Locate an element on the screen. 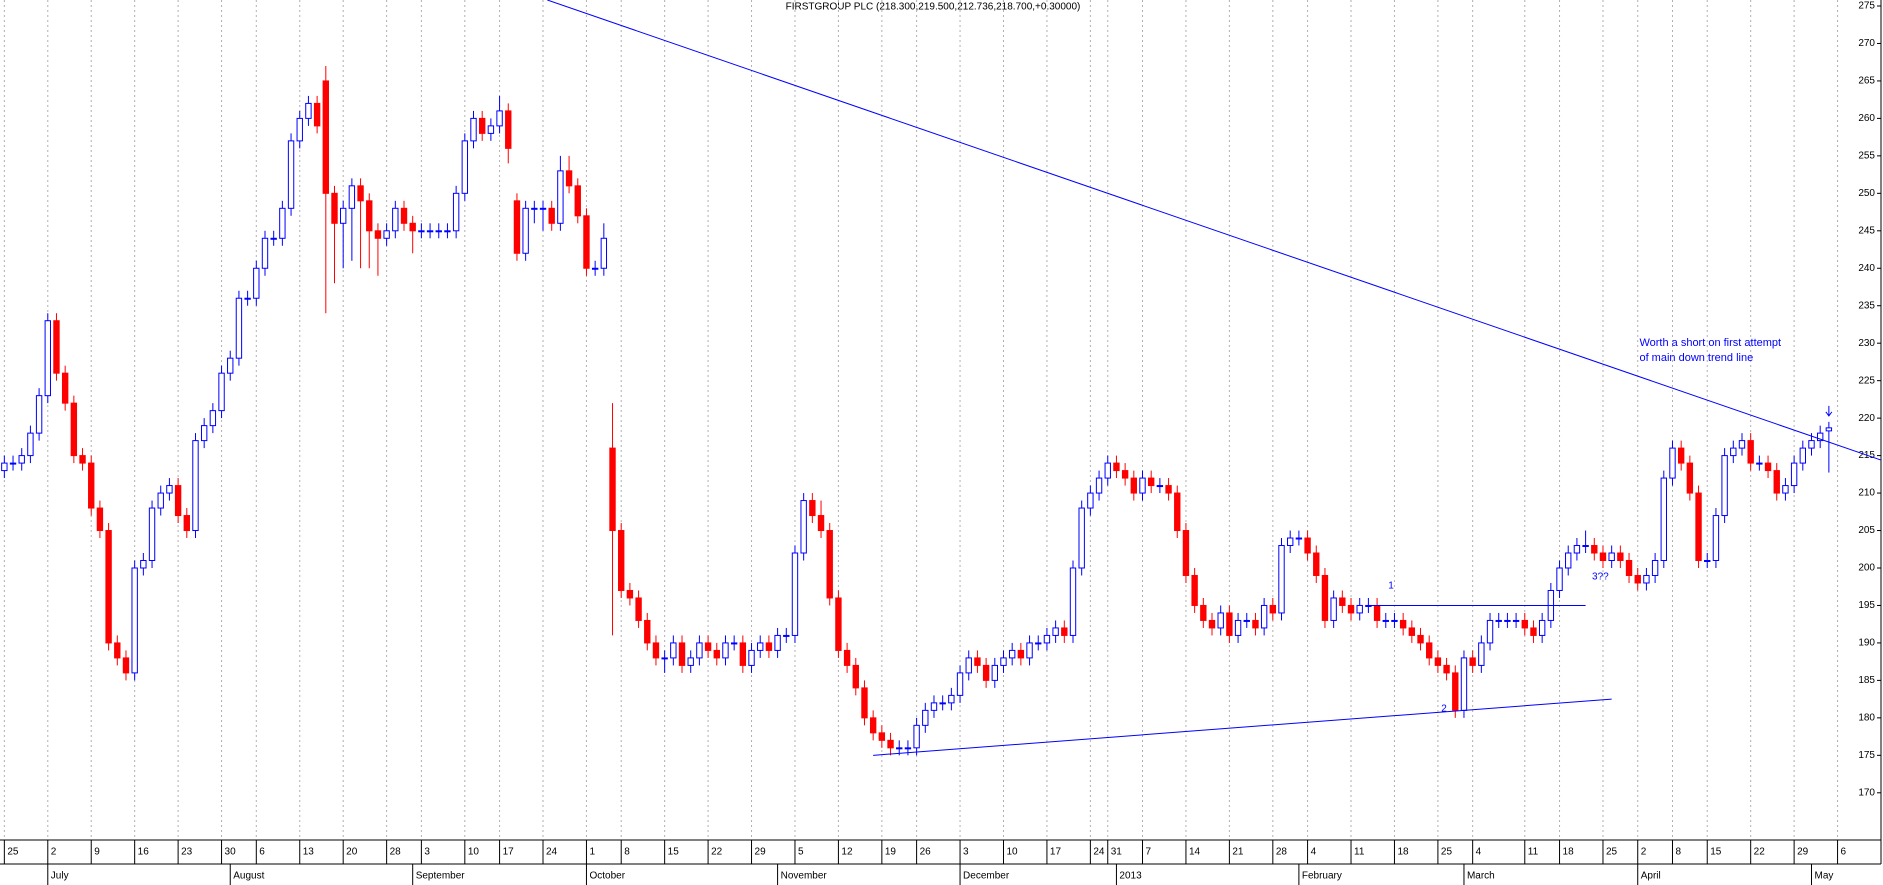 This screenshot has height=885, width=1883. x-tick-label: 4 is located at coordinates (1479, 852).